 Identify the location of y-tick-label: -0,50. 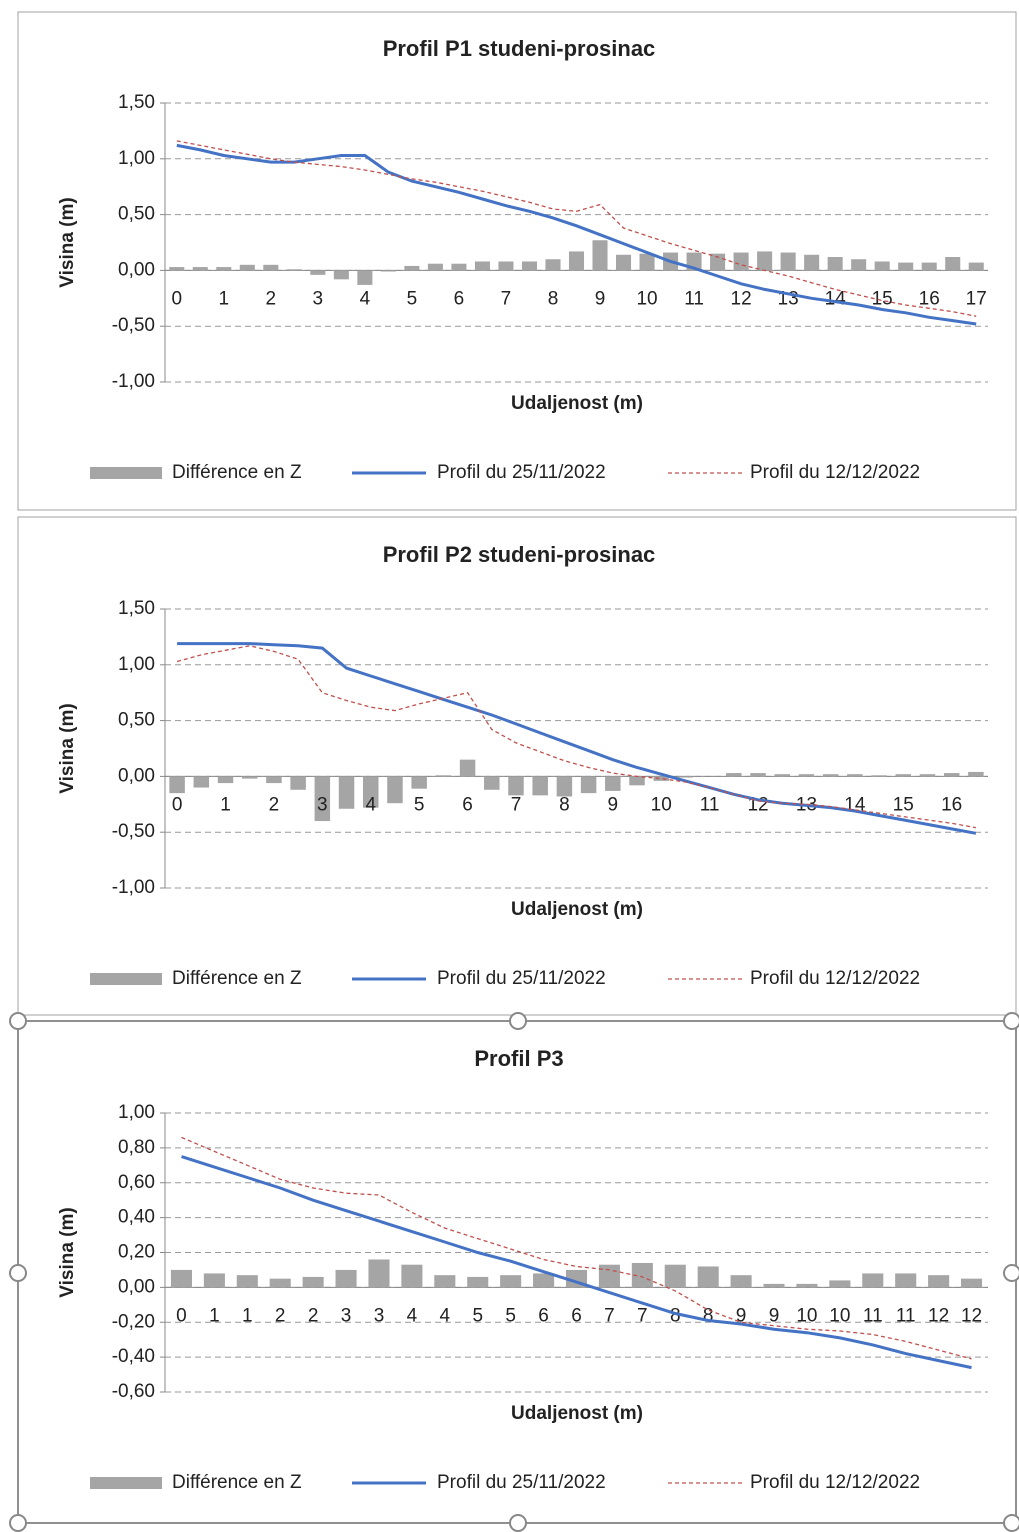
(133, 325).